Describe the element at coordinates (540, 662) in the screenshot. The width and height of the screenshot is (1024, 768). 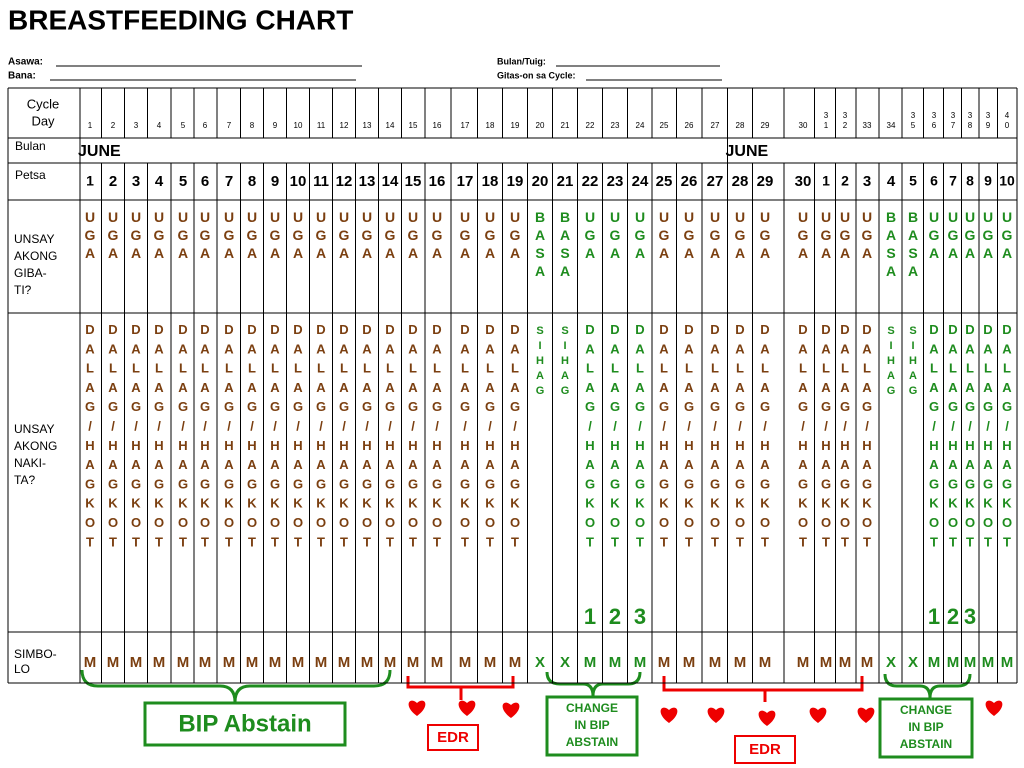
I see `simbolo: X` at that location.